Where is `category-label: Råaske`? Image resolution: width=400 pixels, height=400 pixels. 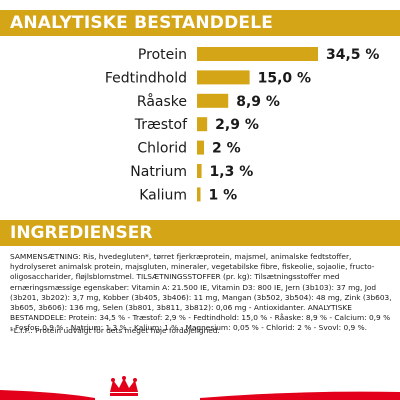
category-label: Råaske is located at coordinates (162, 101).